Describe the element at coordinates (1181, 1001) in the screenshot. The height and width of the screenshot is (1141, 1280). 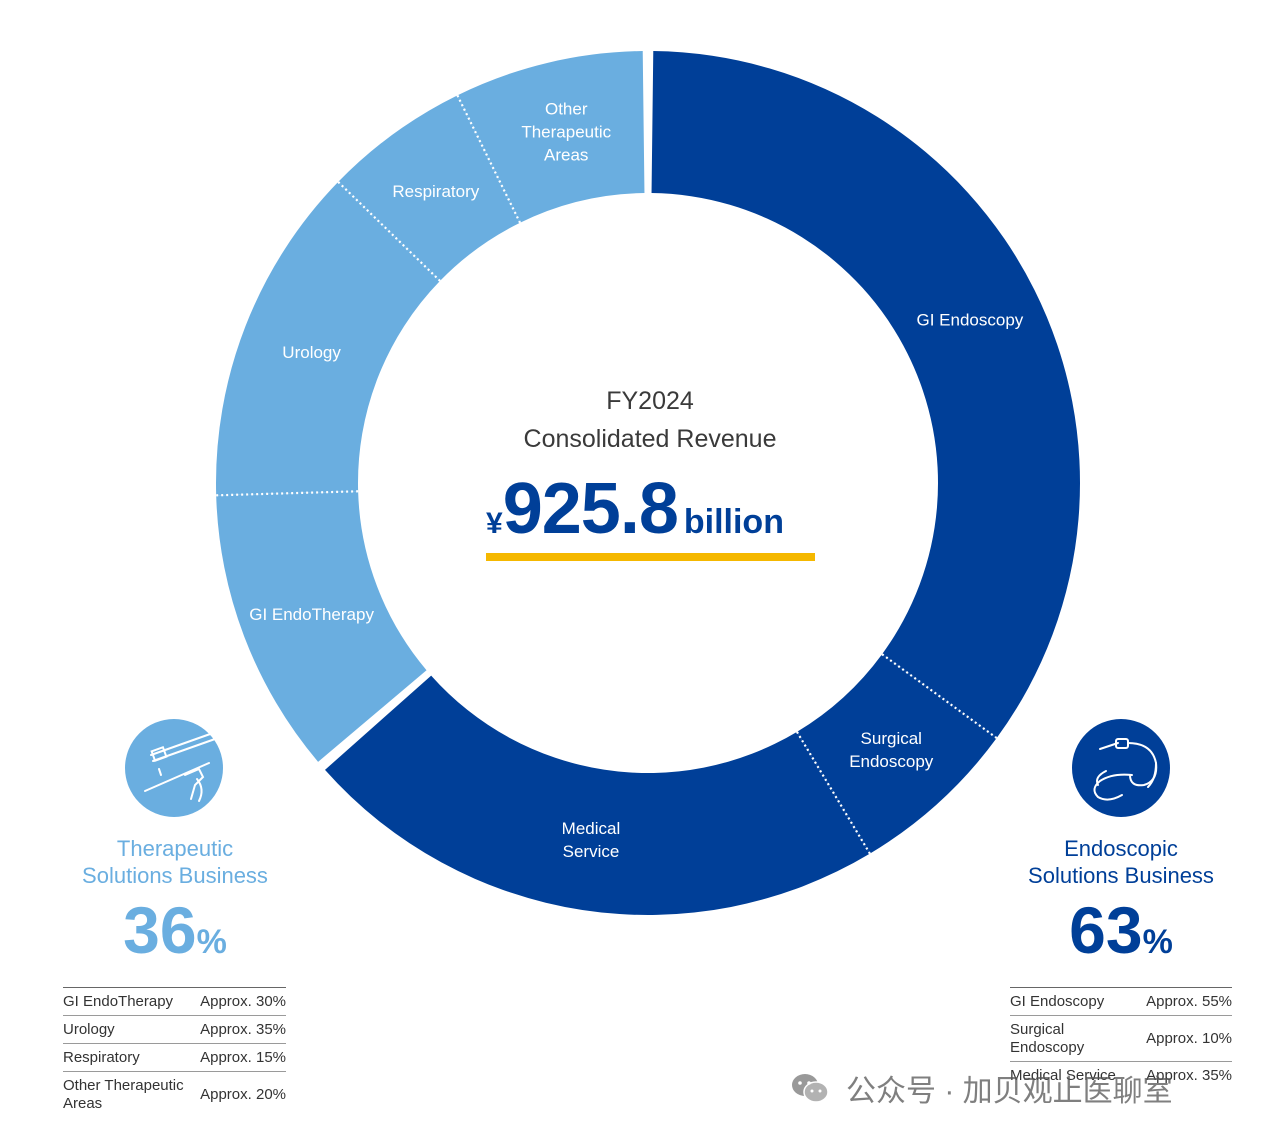
I see `segment-share: Approx. 55%` at that location.